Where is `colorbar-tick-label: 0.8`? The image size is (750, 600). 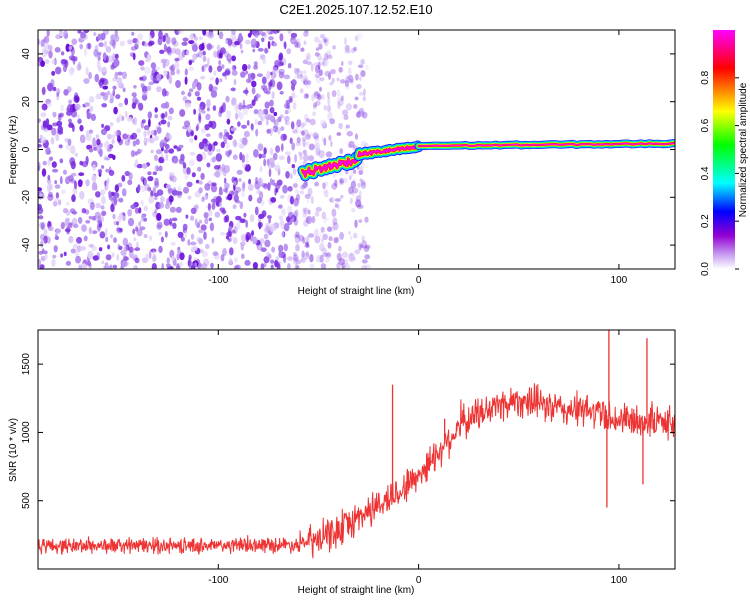
colorbar-tick-label: 0.8 is located at coordinates (705, 77).